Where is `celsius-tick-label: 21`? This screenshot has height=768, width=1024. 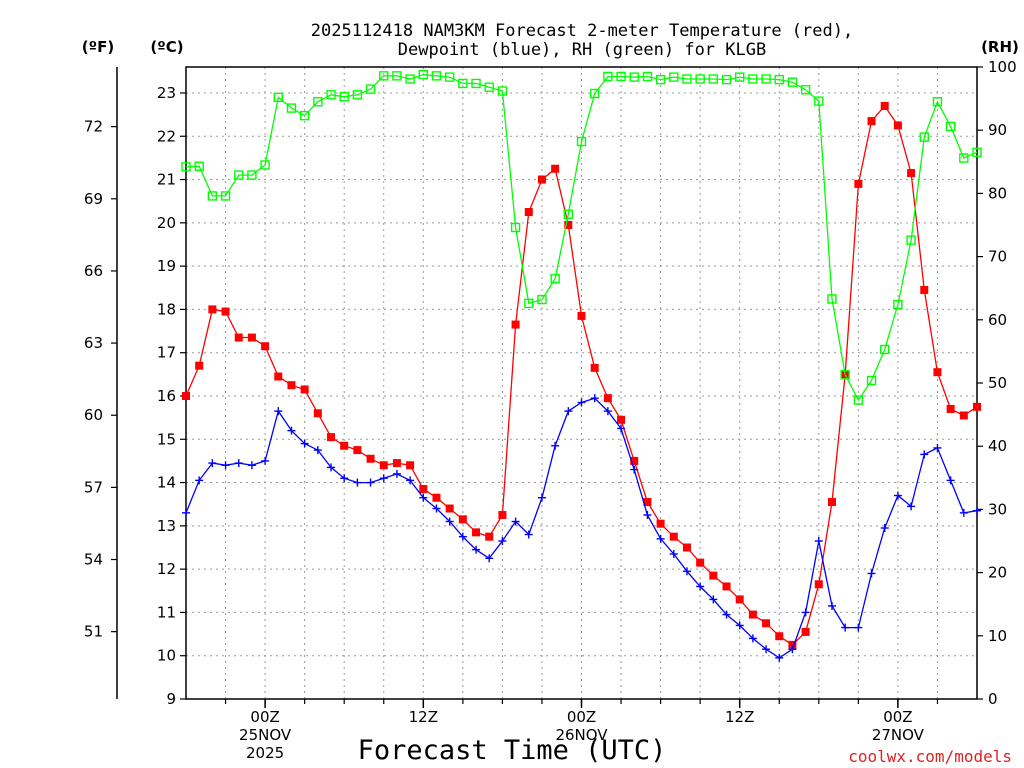 celsius-tick-label: 21 is located at coordinates (166, 180).